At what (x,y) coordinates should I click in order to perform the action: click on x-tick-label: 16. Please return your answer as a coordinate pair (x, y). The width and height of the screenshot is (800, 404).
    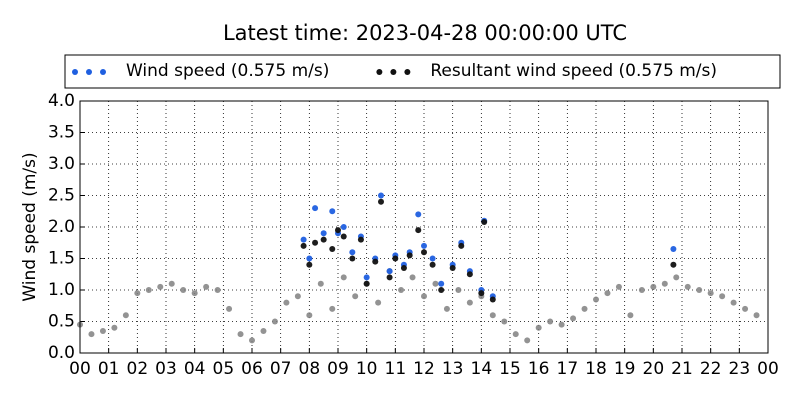
    Looking at the image, I should click on (539, 369).